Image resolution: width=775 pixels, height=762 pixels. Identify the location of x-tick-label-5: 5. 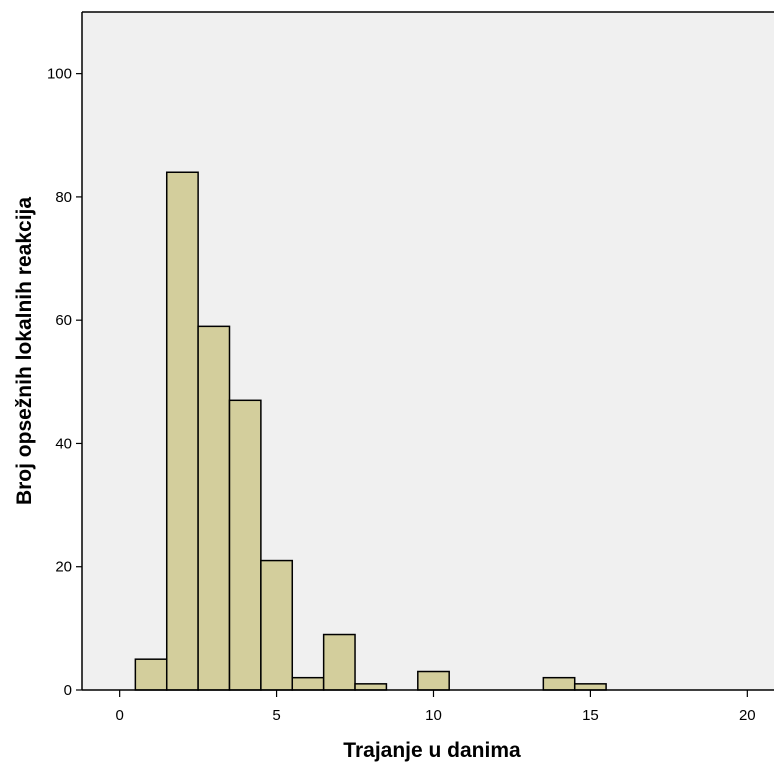
(276, 715).